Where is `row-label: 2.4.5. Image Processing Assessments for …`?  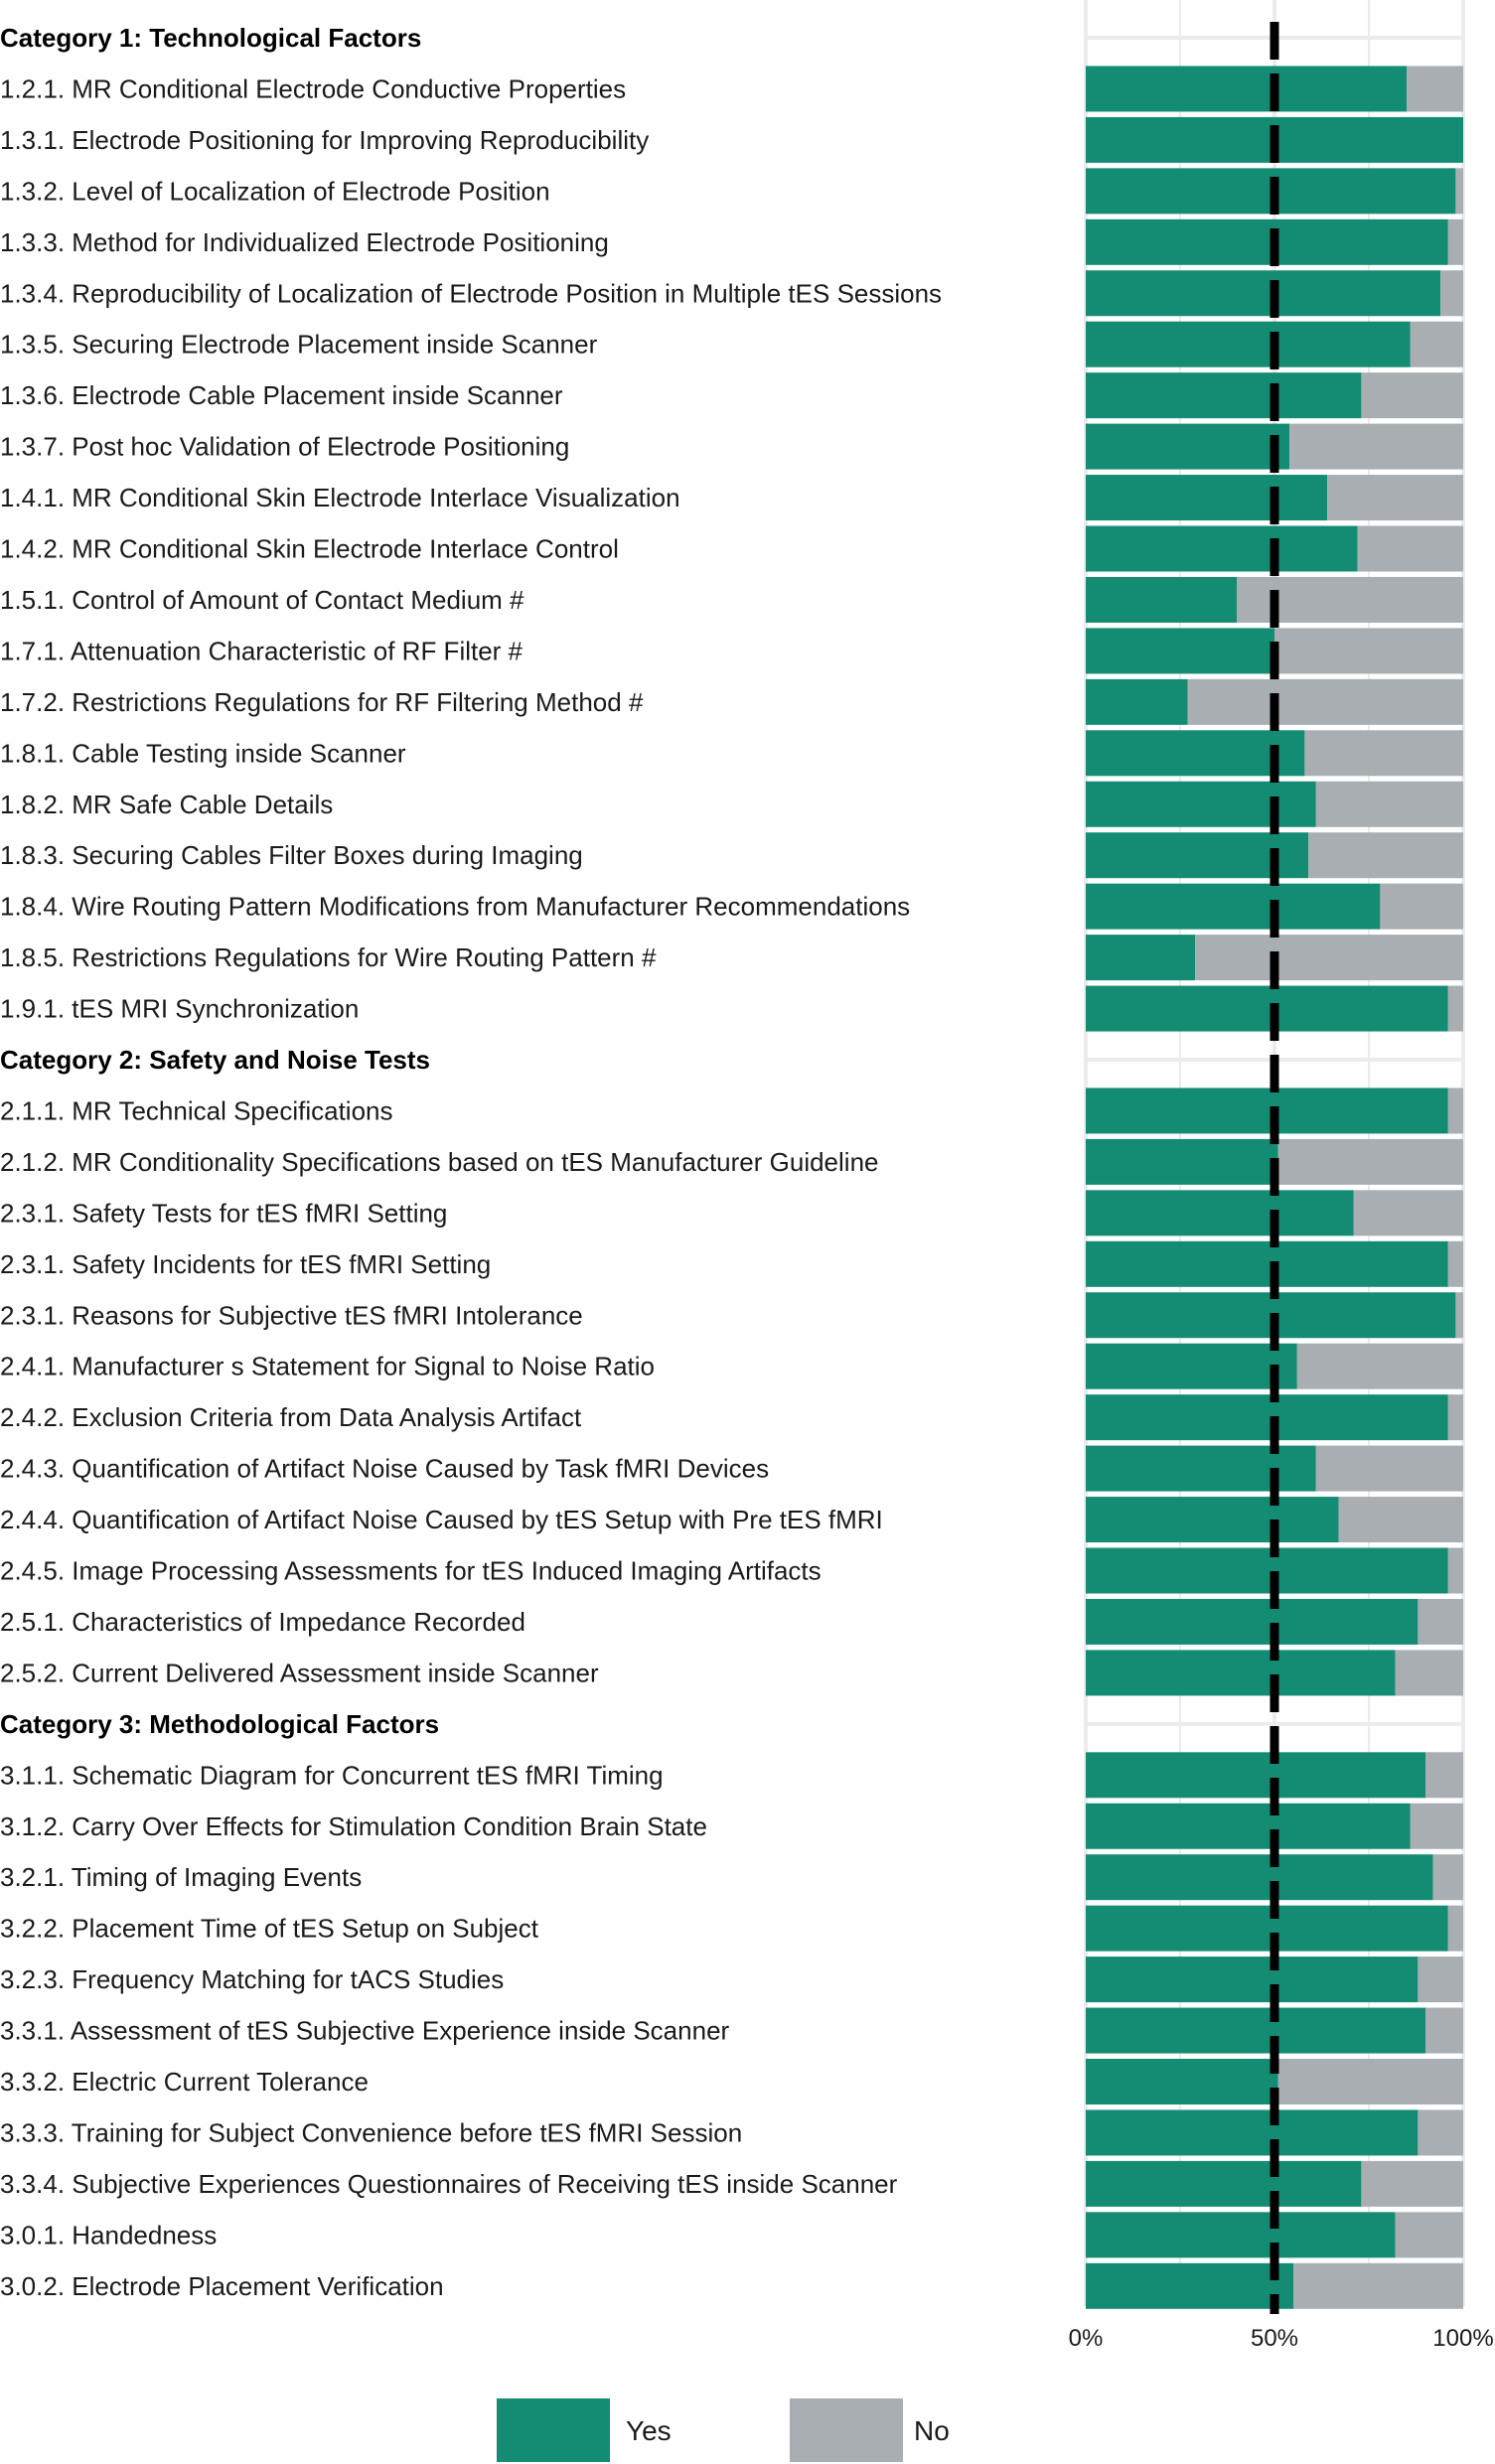 row-label: 2.4.5. Image Processing Assessments for … is located at coordinates (411, 1571).